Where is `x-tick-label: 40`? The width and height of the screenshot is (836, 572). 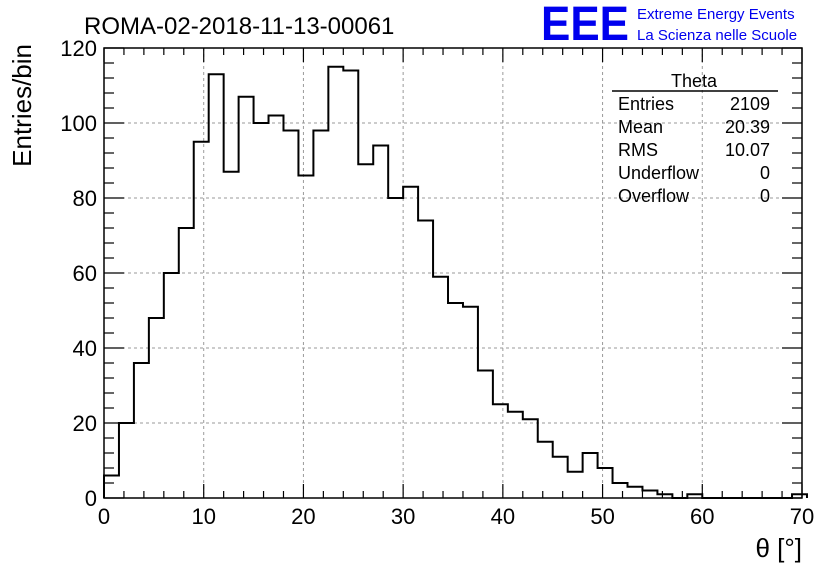 x-tick-label: 40 is located at coordinates (503, 516).